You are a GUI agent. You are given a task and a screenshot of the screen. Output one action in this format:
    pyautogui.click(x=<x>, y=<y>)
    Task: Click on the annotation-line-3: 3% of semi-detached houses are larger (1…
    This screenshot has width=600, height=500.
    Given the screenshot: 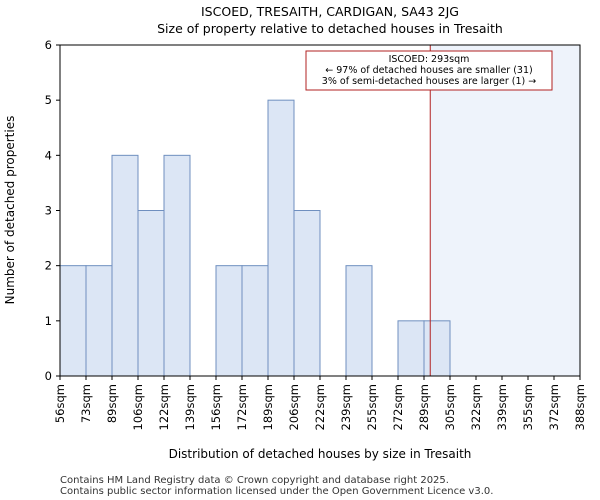 What is the action you would take?
    pyautogui.click(x=429, y=81)
    